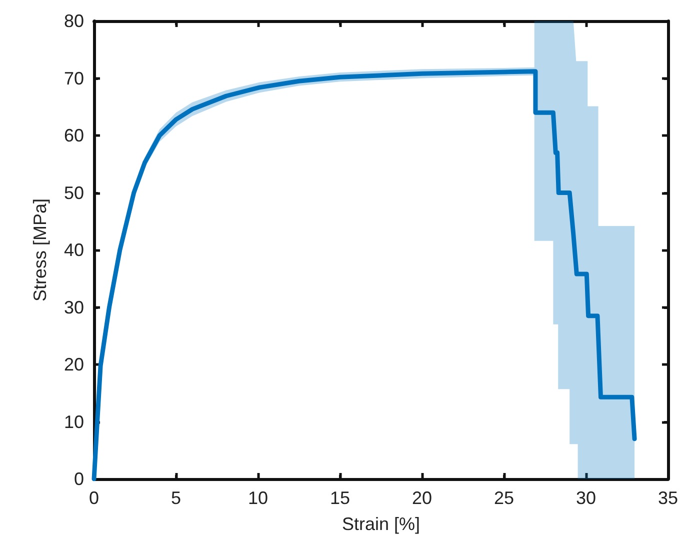 The width and height of the screenshot is (681, 557). Describe the element at coordinates (258, 498) in the screenshot. I see `x-tick-label: 10` at that location.